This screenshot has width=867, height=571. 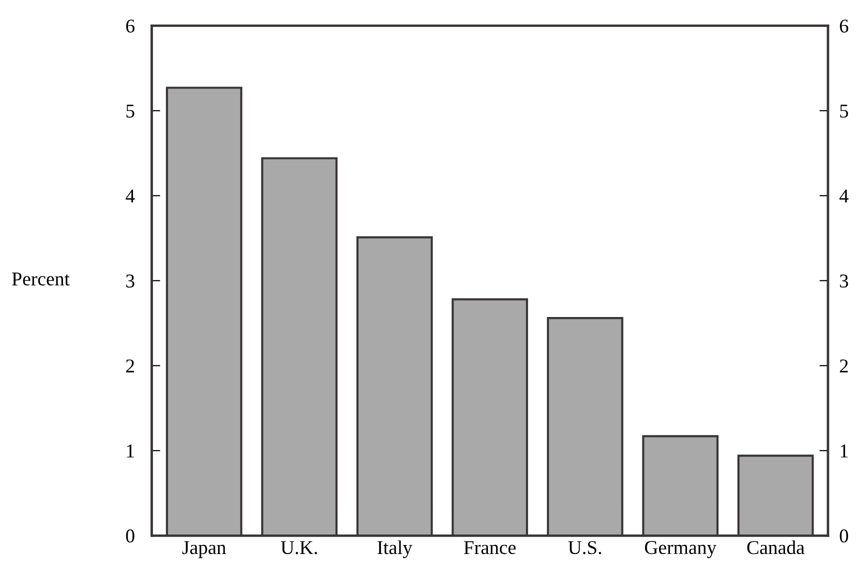 I want to click on y2-tick-label: 0, so click(x=844, y=536).